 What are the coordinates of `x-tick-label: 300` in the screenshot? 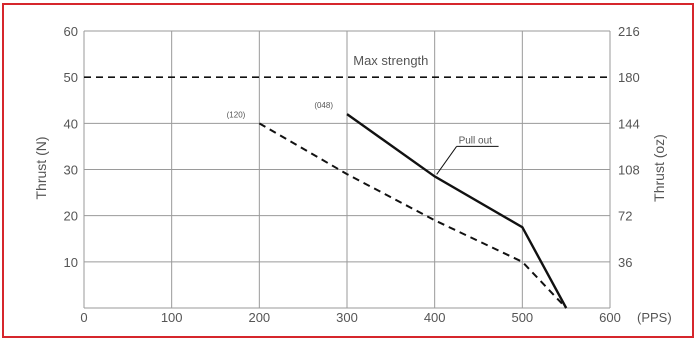 It's located at (347, 317).